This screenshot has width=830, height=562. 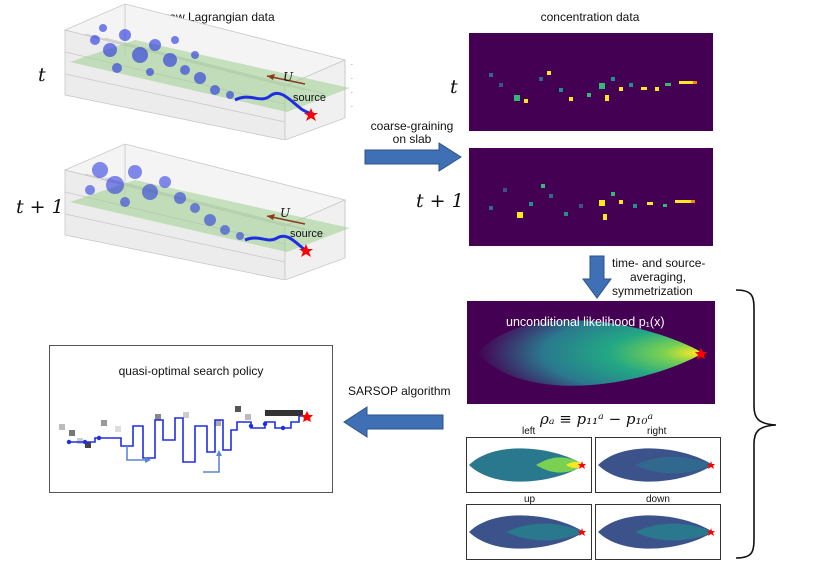 What do you see at coordinates (352, 86) in the screenshot?
I see `axis-ticks: - - - -` at bounding box center [352, 86].